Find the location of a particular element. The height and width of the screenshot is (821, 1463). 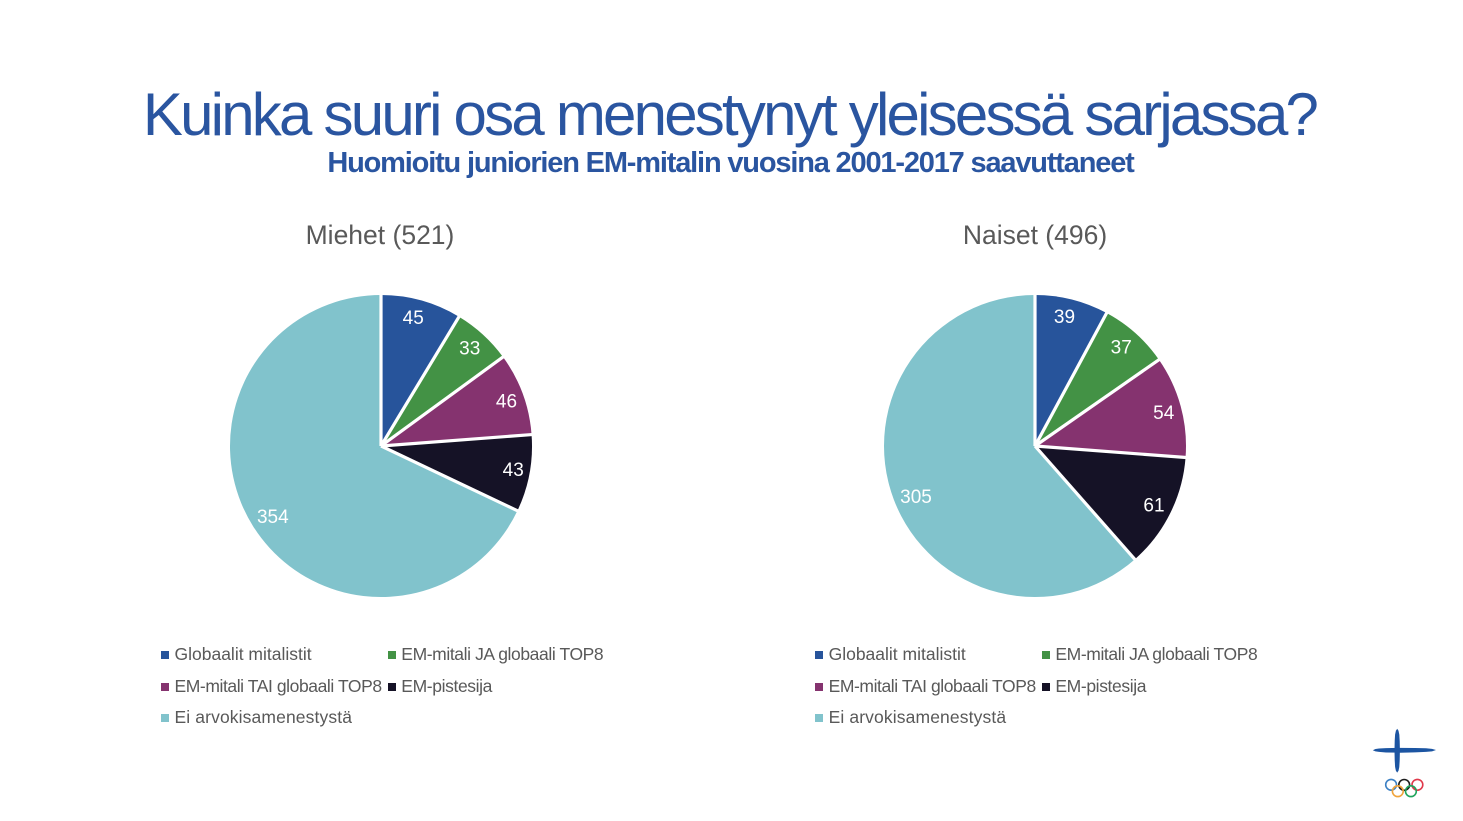

svg-text: 46 is located at coordinates (505, 401).